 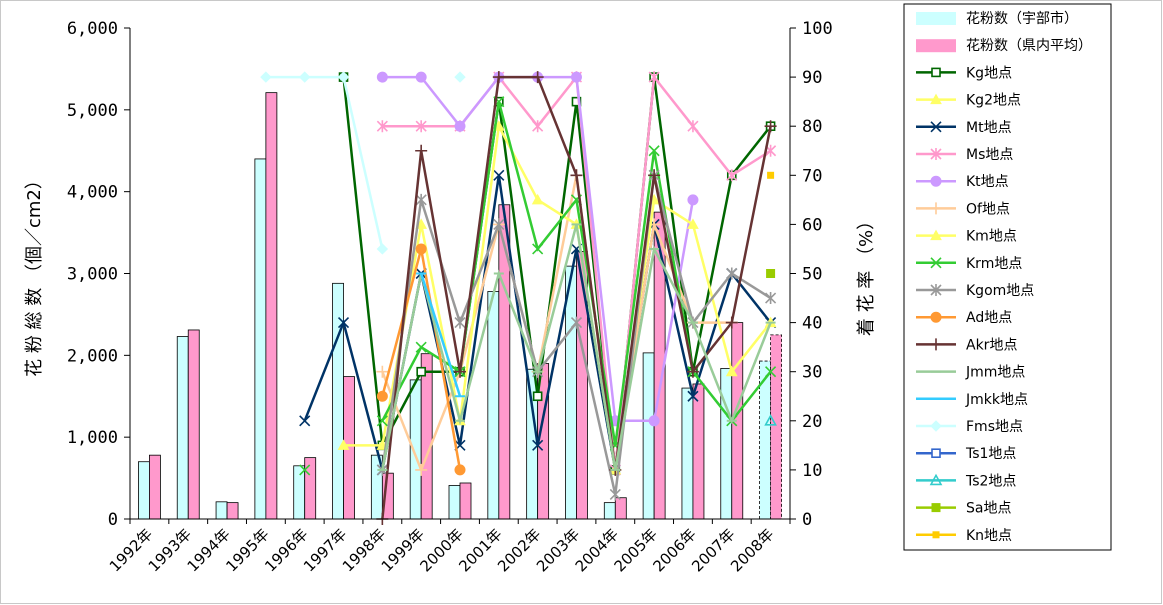 I want to click on legend-marker-ad-shape, so click(x=936, y=317).